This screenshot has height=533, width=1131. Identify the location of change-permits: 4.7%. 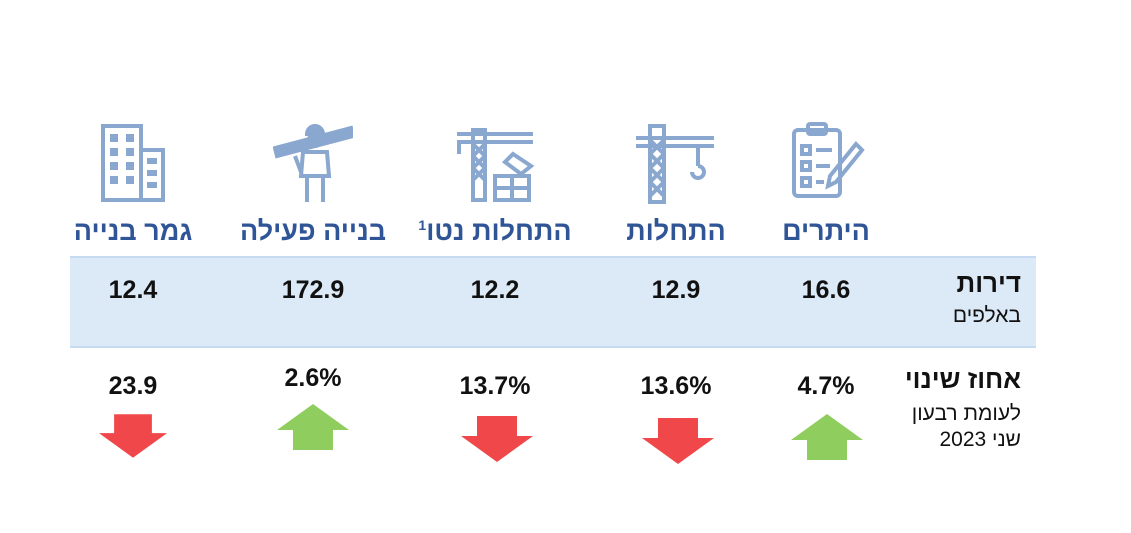
(826, 386).